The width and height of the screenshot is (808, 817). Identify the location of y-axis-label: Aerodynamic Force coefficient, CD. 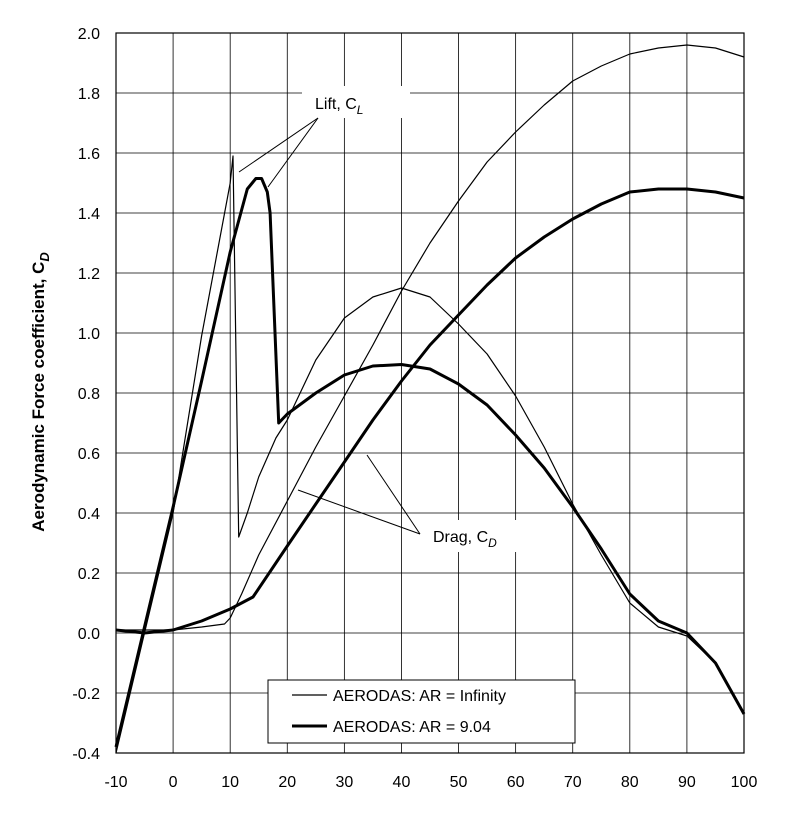
(40, 392).